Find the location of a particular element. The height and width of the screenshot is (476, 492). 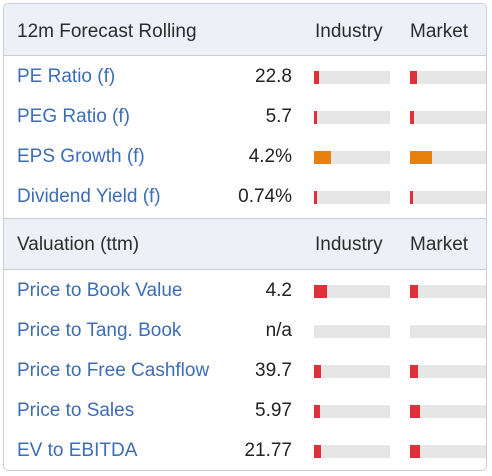

section-title: Valuation (ttm) is located at coordinates (78, 244).